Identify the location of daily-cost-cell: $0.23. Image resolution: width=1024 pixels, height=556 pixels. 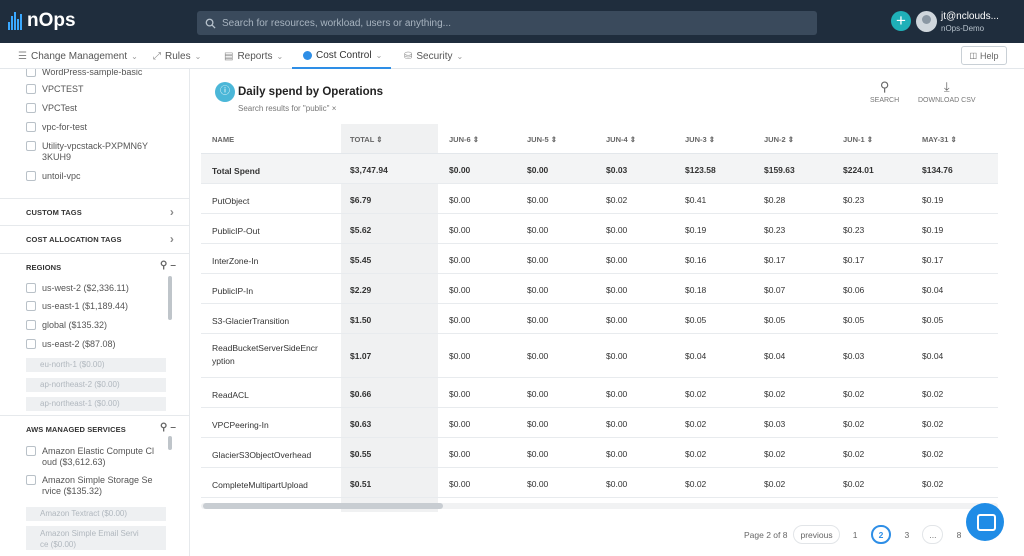
(854, 200).